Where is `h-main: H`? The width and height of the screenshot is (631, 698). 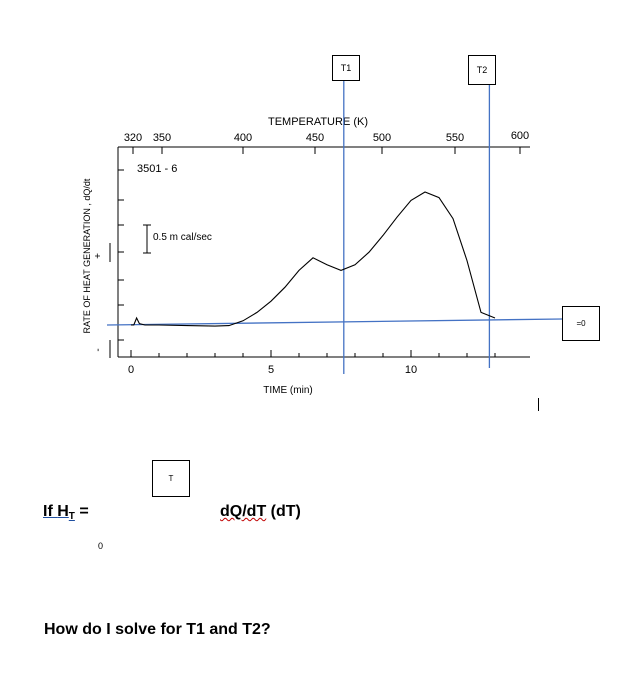 h-main: H is located at coordinates (63, 511).